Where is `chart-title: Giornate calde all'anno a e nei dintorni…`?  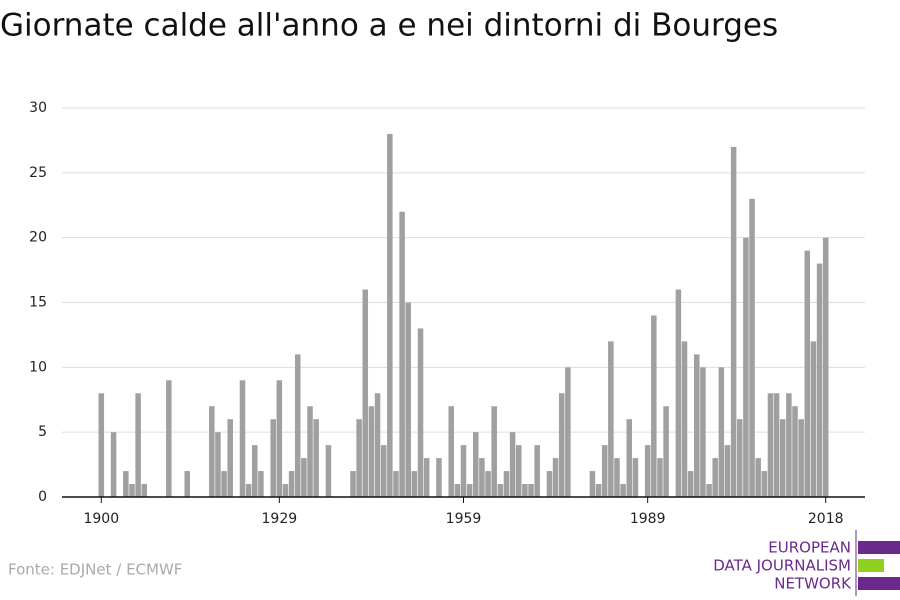
chart-title: Giornate calde all'anno a e nei dintorni… is located at coordinates (389, 26).